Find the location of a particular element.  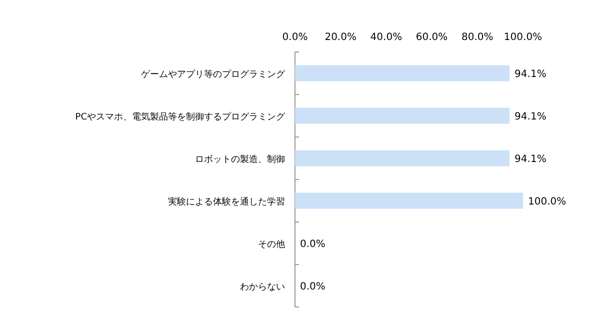

y-tick-label: わからない is located at coordinates (262, 287).